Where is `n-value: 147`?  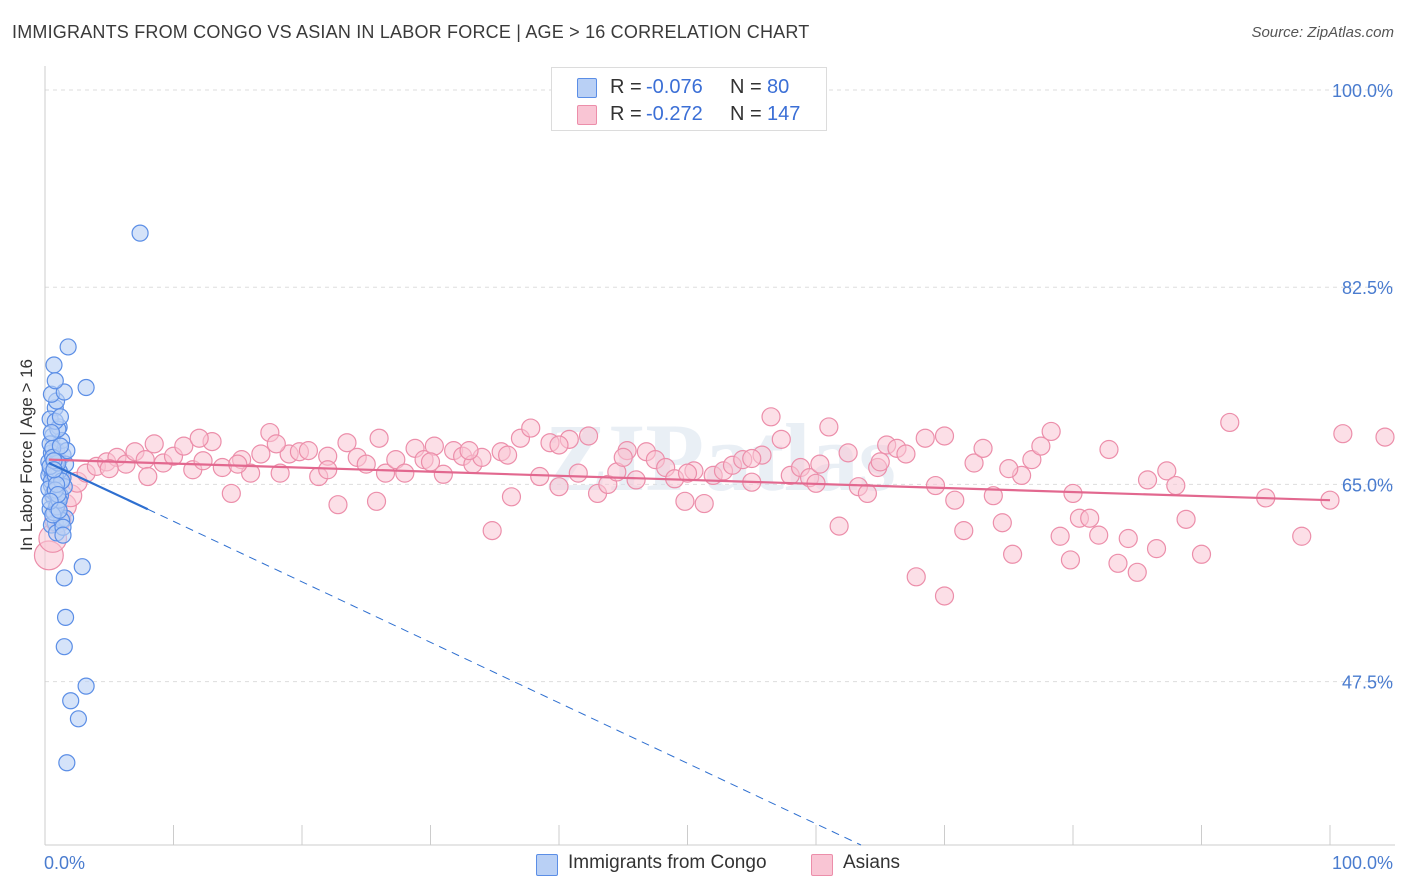
n-value: 147 is located at coordinates (784, 114).